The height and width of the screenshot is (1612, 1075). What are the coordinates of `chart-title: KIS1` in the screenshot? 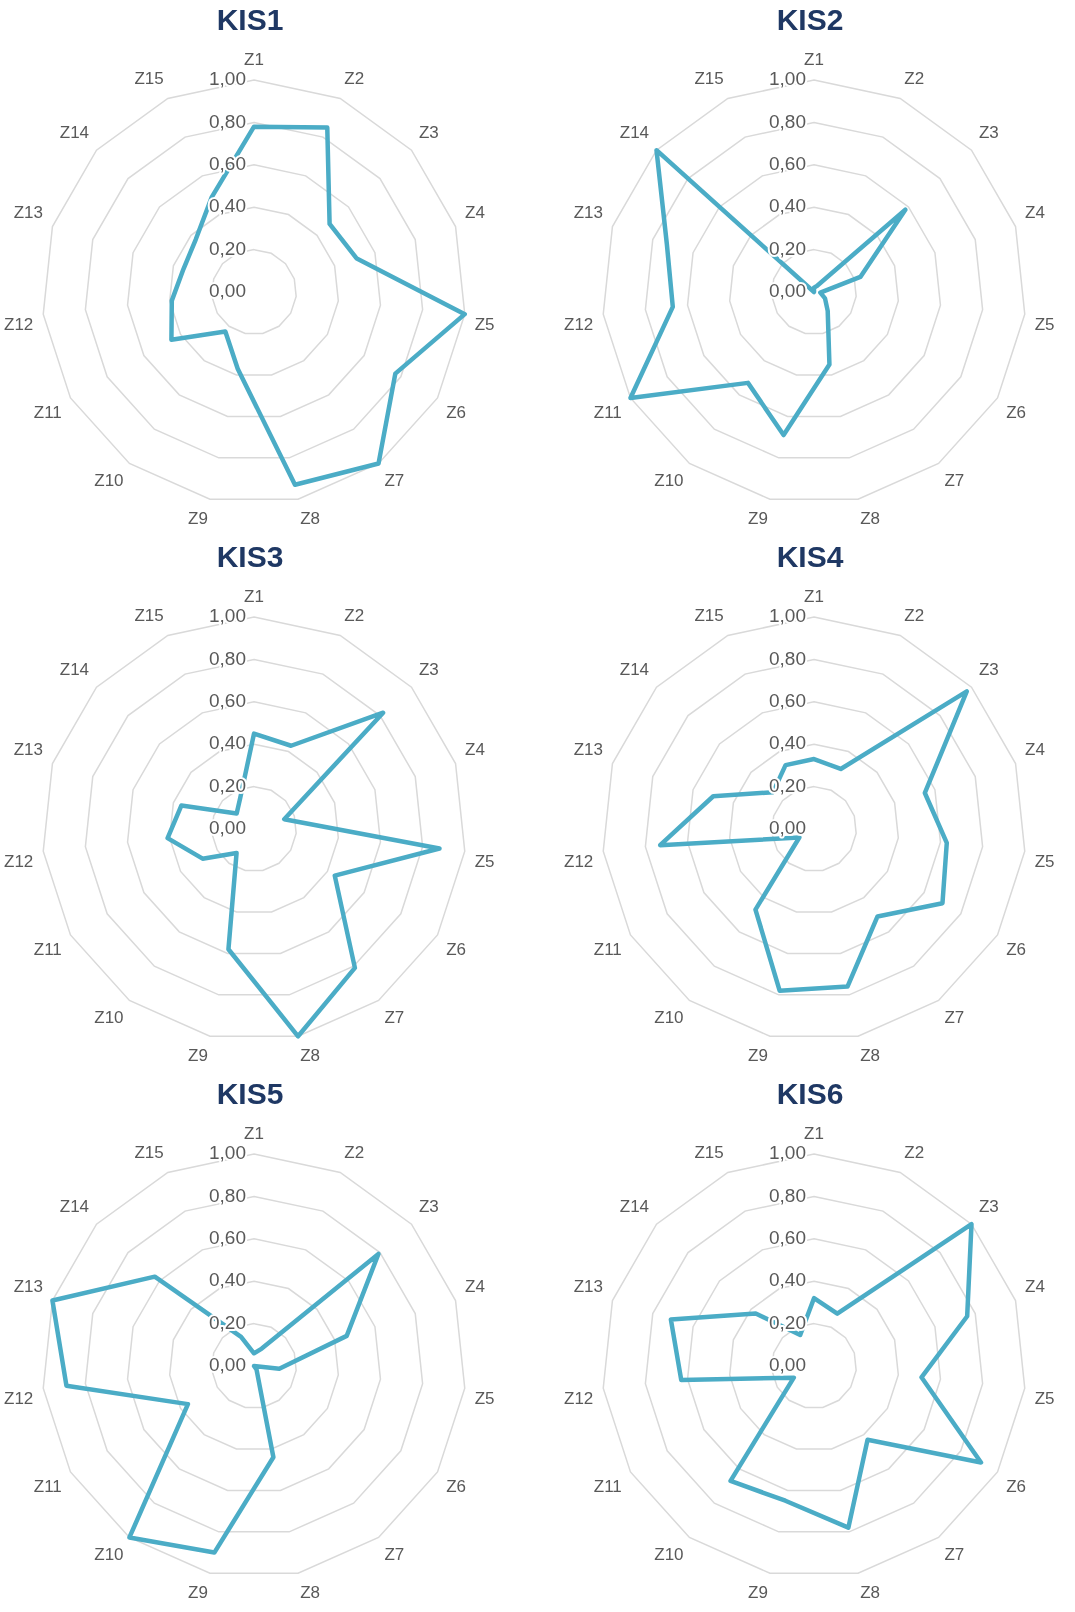 It's located at (250, 20).